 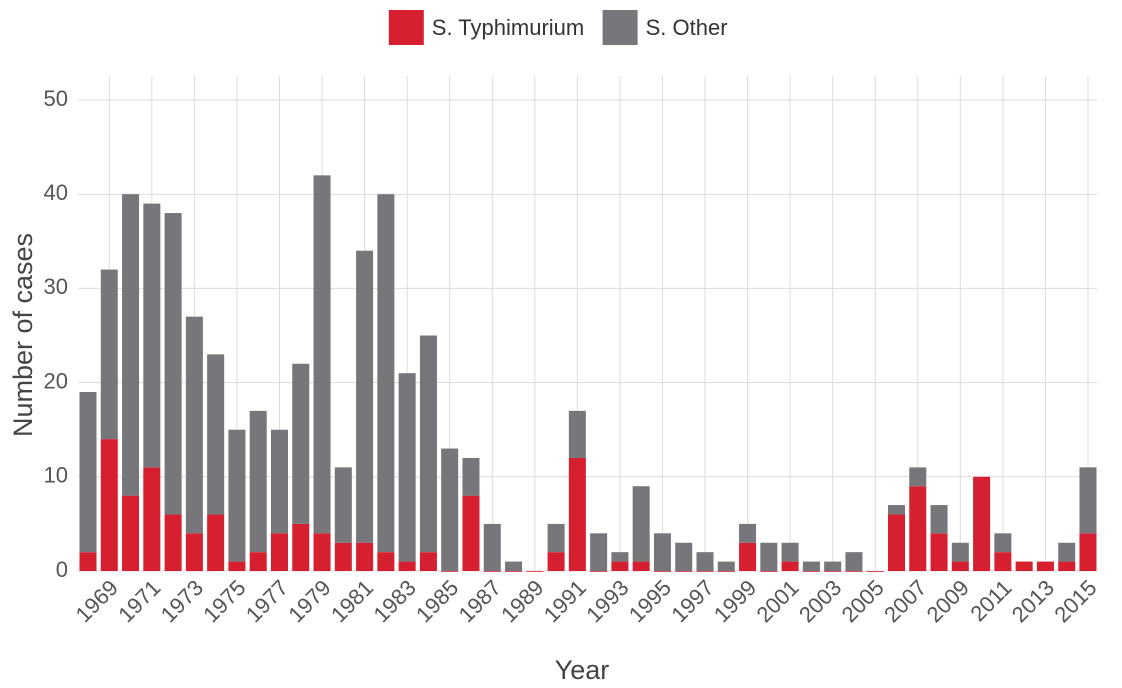 What do you see at coordinates (508, 27) in the screenshot?
I see `legend-label: S. Typhimurium` at bounding box center [508, 27].